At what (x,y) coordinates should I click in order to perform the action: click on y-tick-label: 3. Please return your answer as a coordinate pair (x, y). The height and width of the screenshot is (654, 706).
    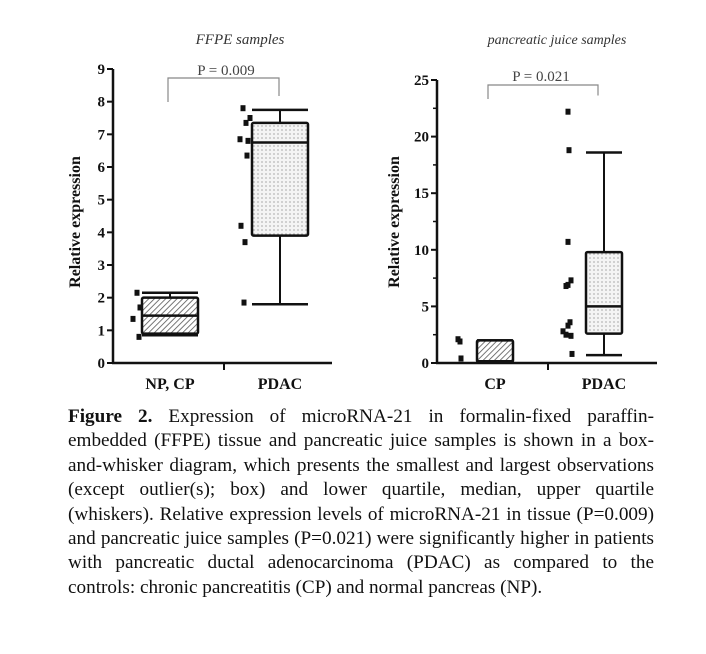
    Looking at the image, I should click on (102, 266).